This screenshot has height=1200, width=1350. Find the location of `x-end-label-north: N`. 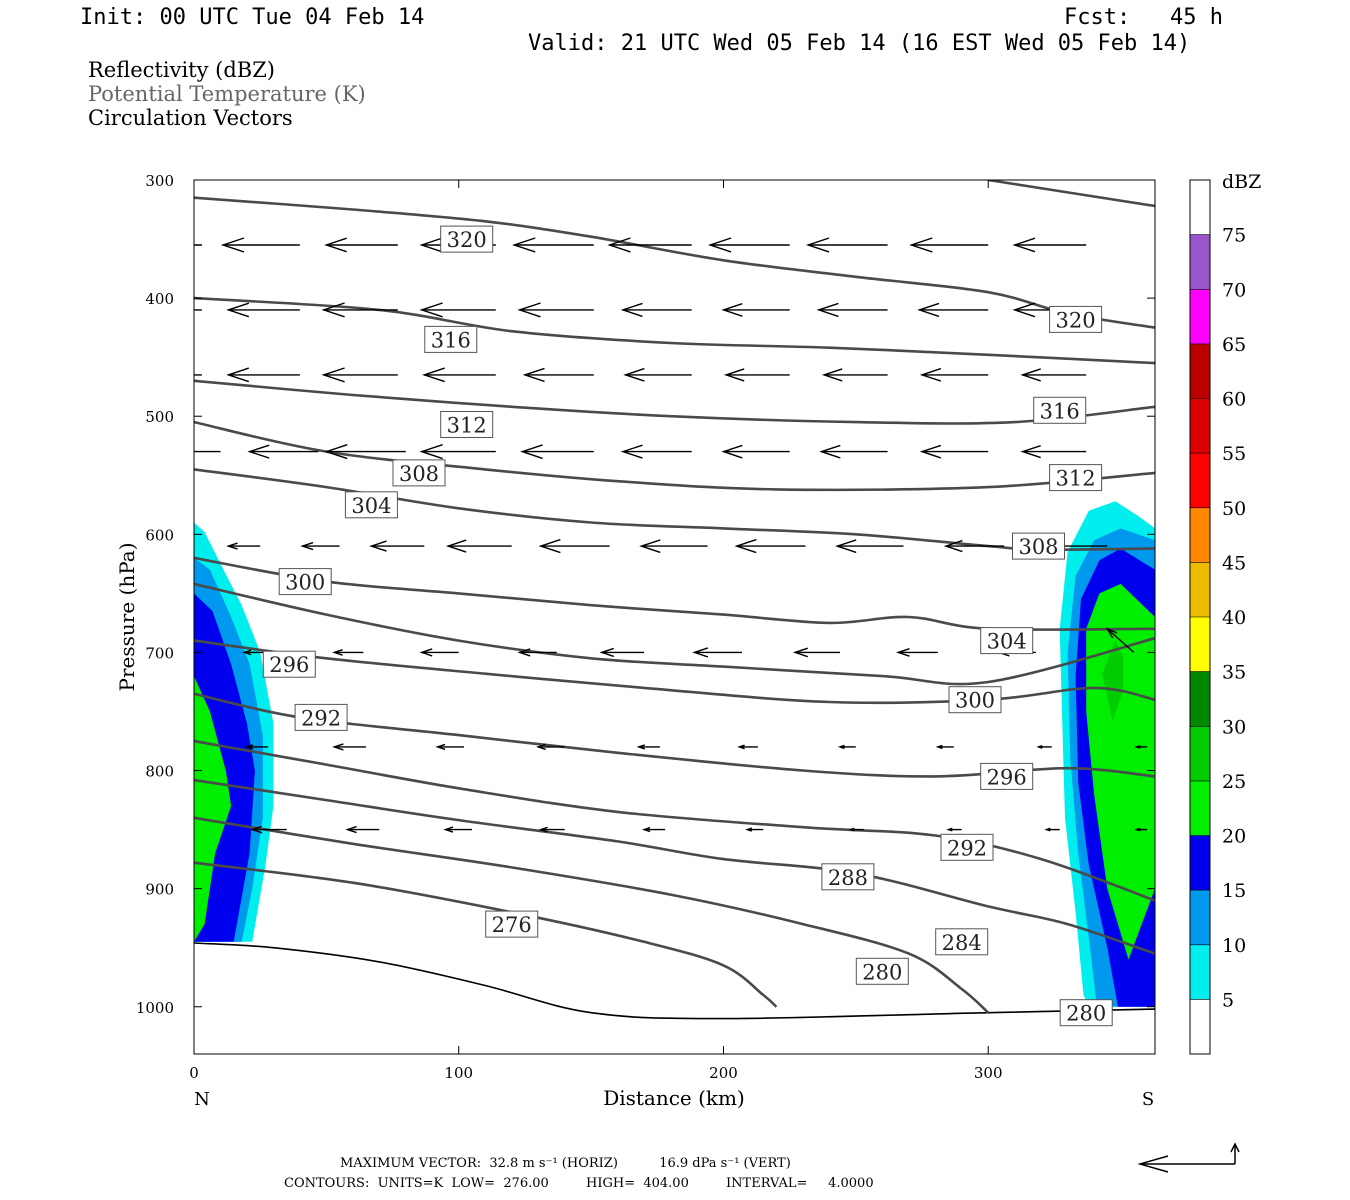

x-end-label-north: N is located at coordinates (202, 1099).